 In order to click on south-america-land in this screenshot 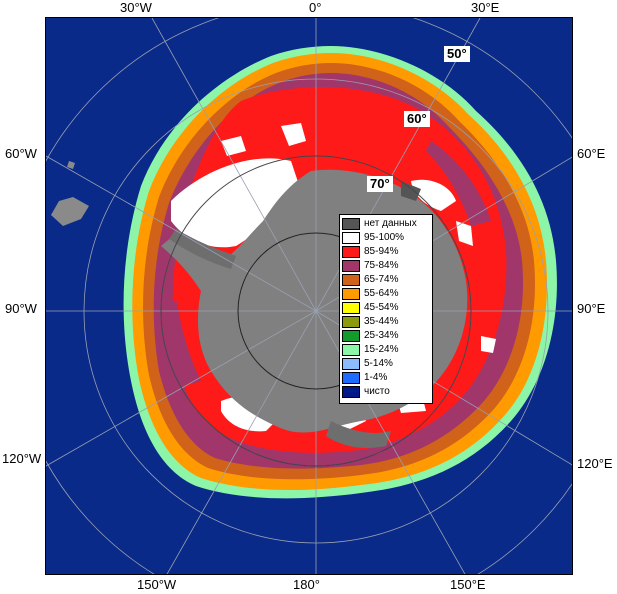, I will do `click(70, 211)`.